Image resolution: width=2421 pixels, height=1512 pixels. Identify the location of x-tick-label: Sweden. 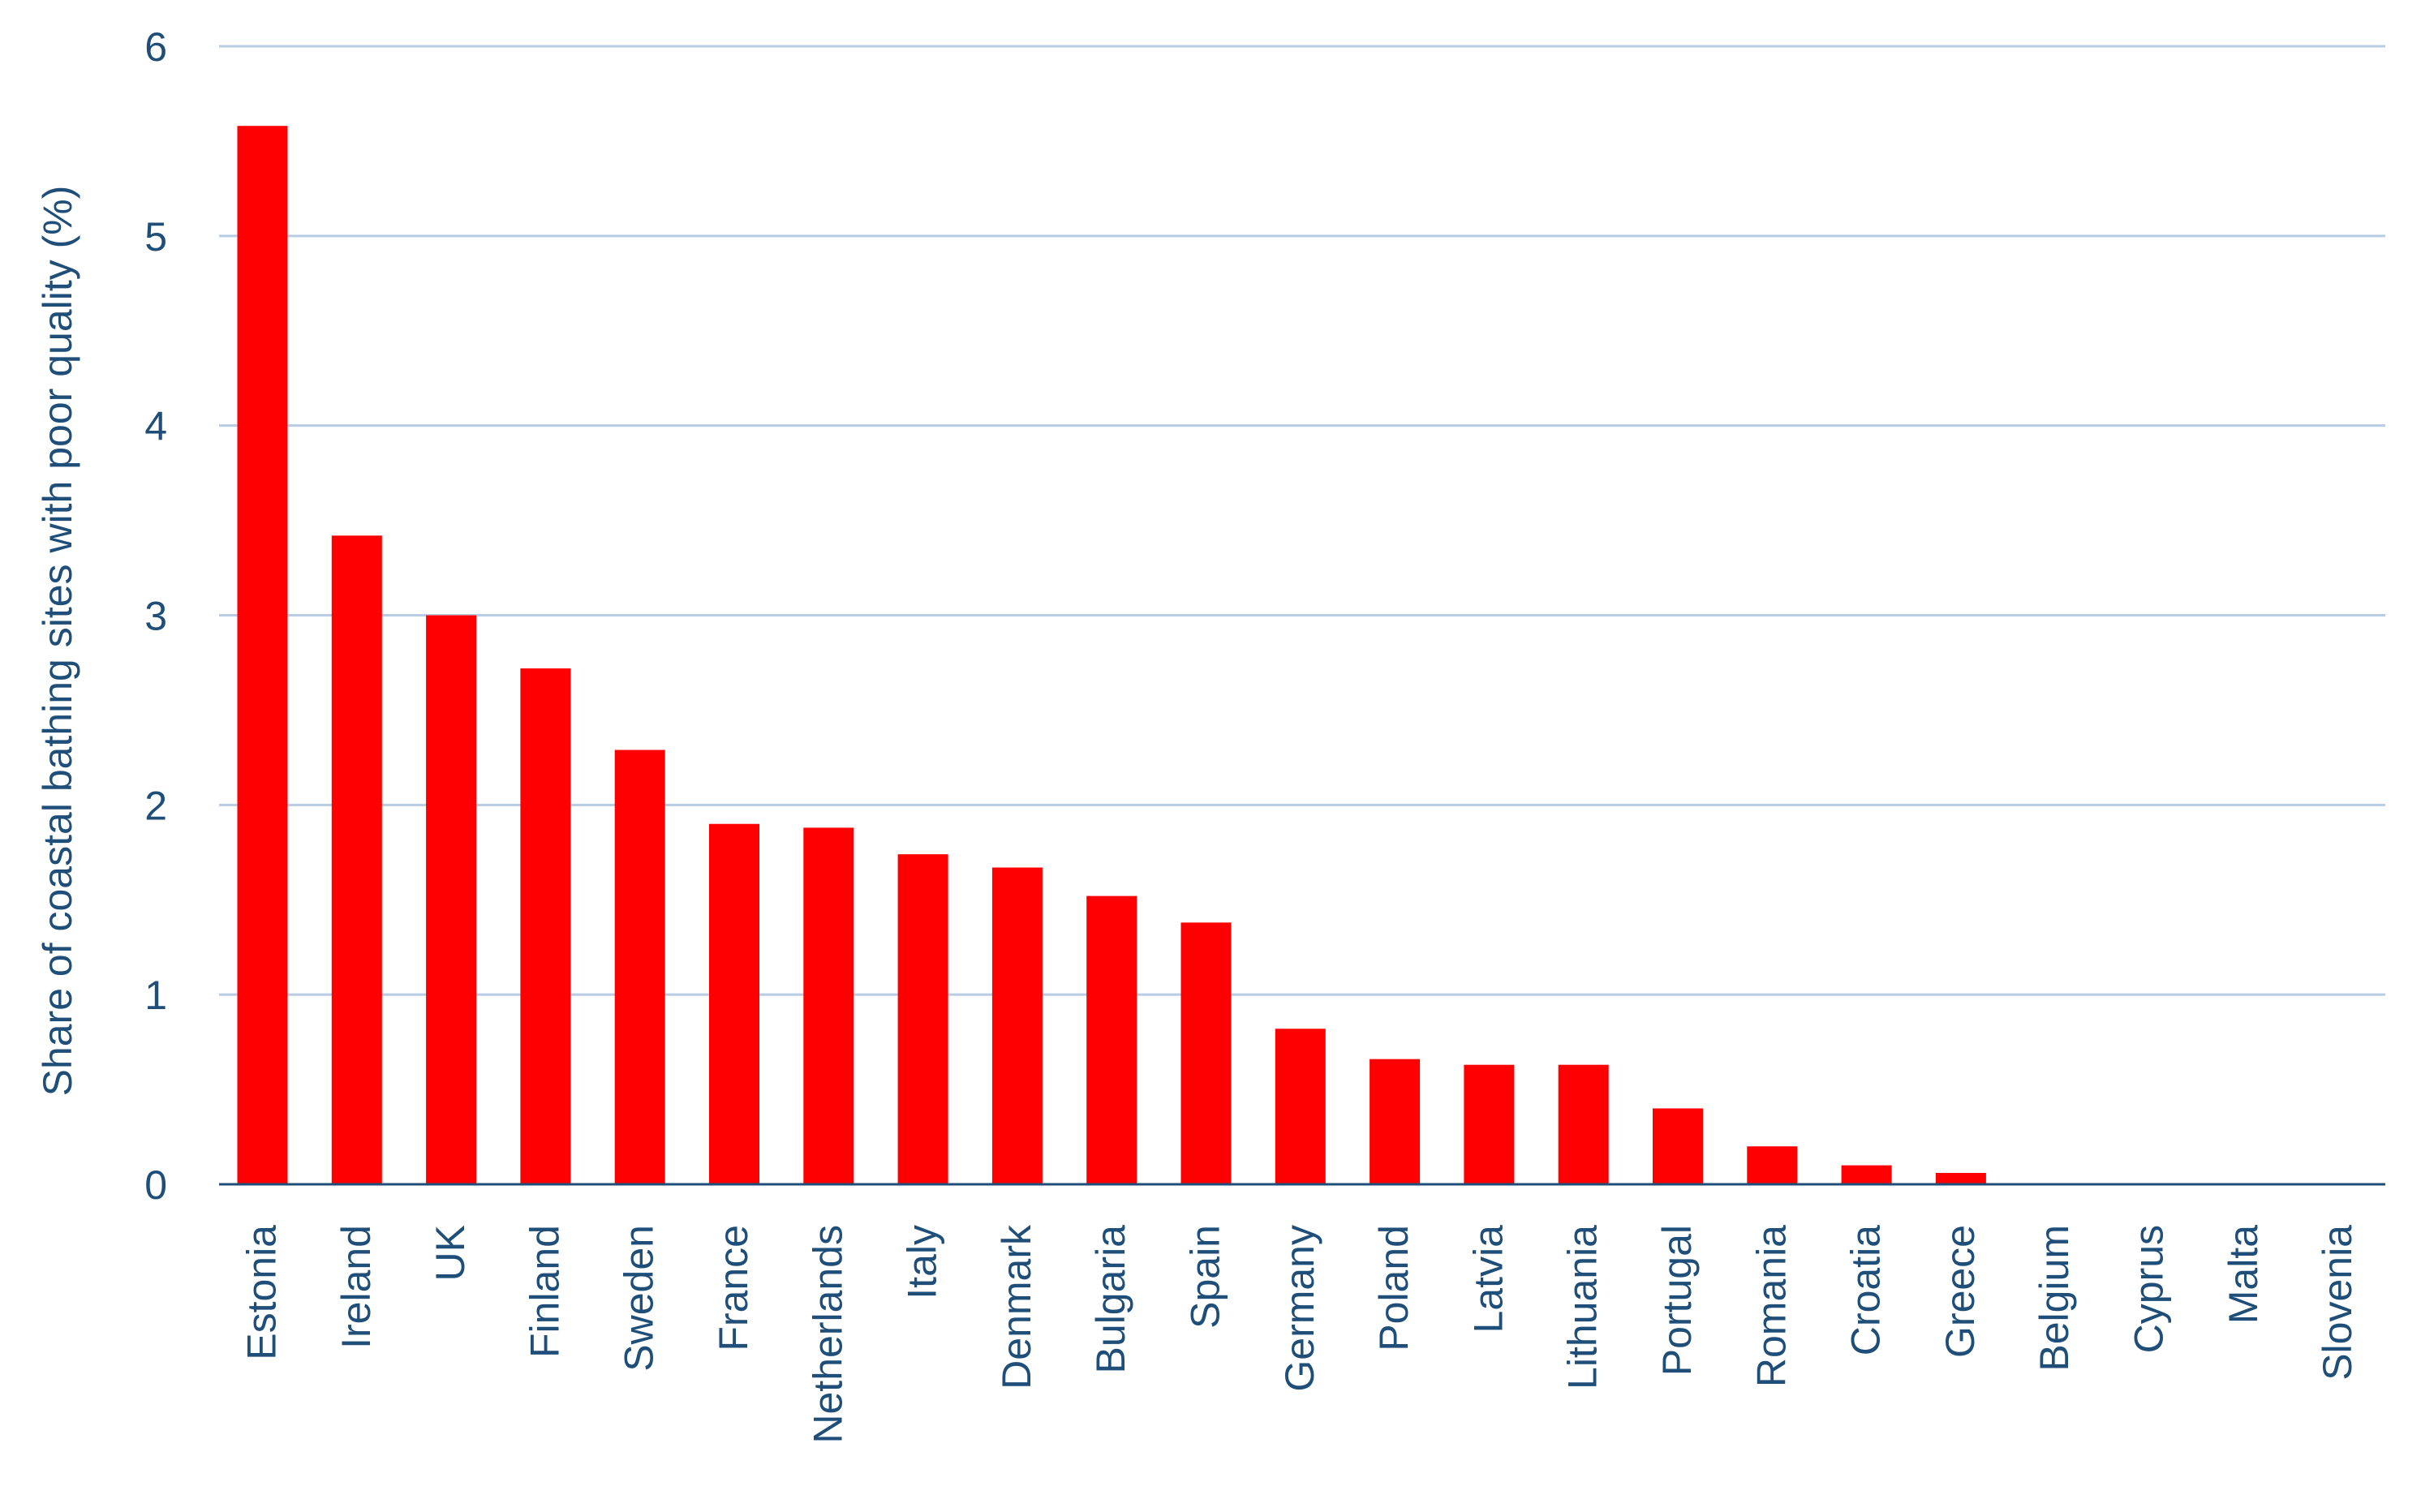
(639, 1298).